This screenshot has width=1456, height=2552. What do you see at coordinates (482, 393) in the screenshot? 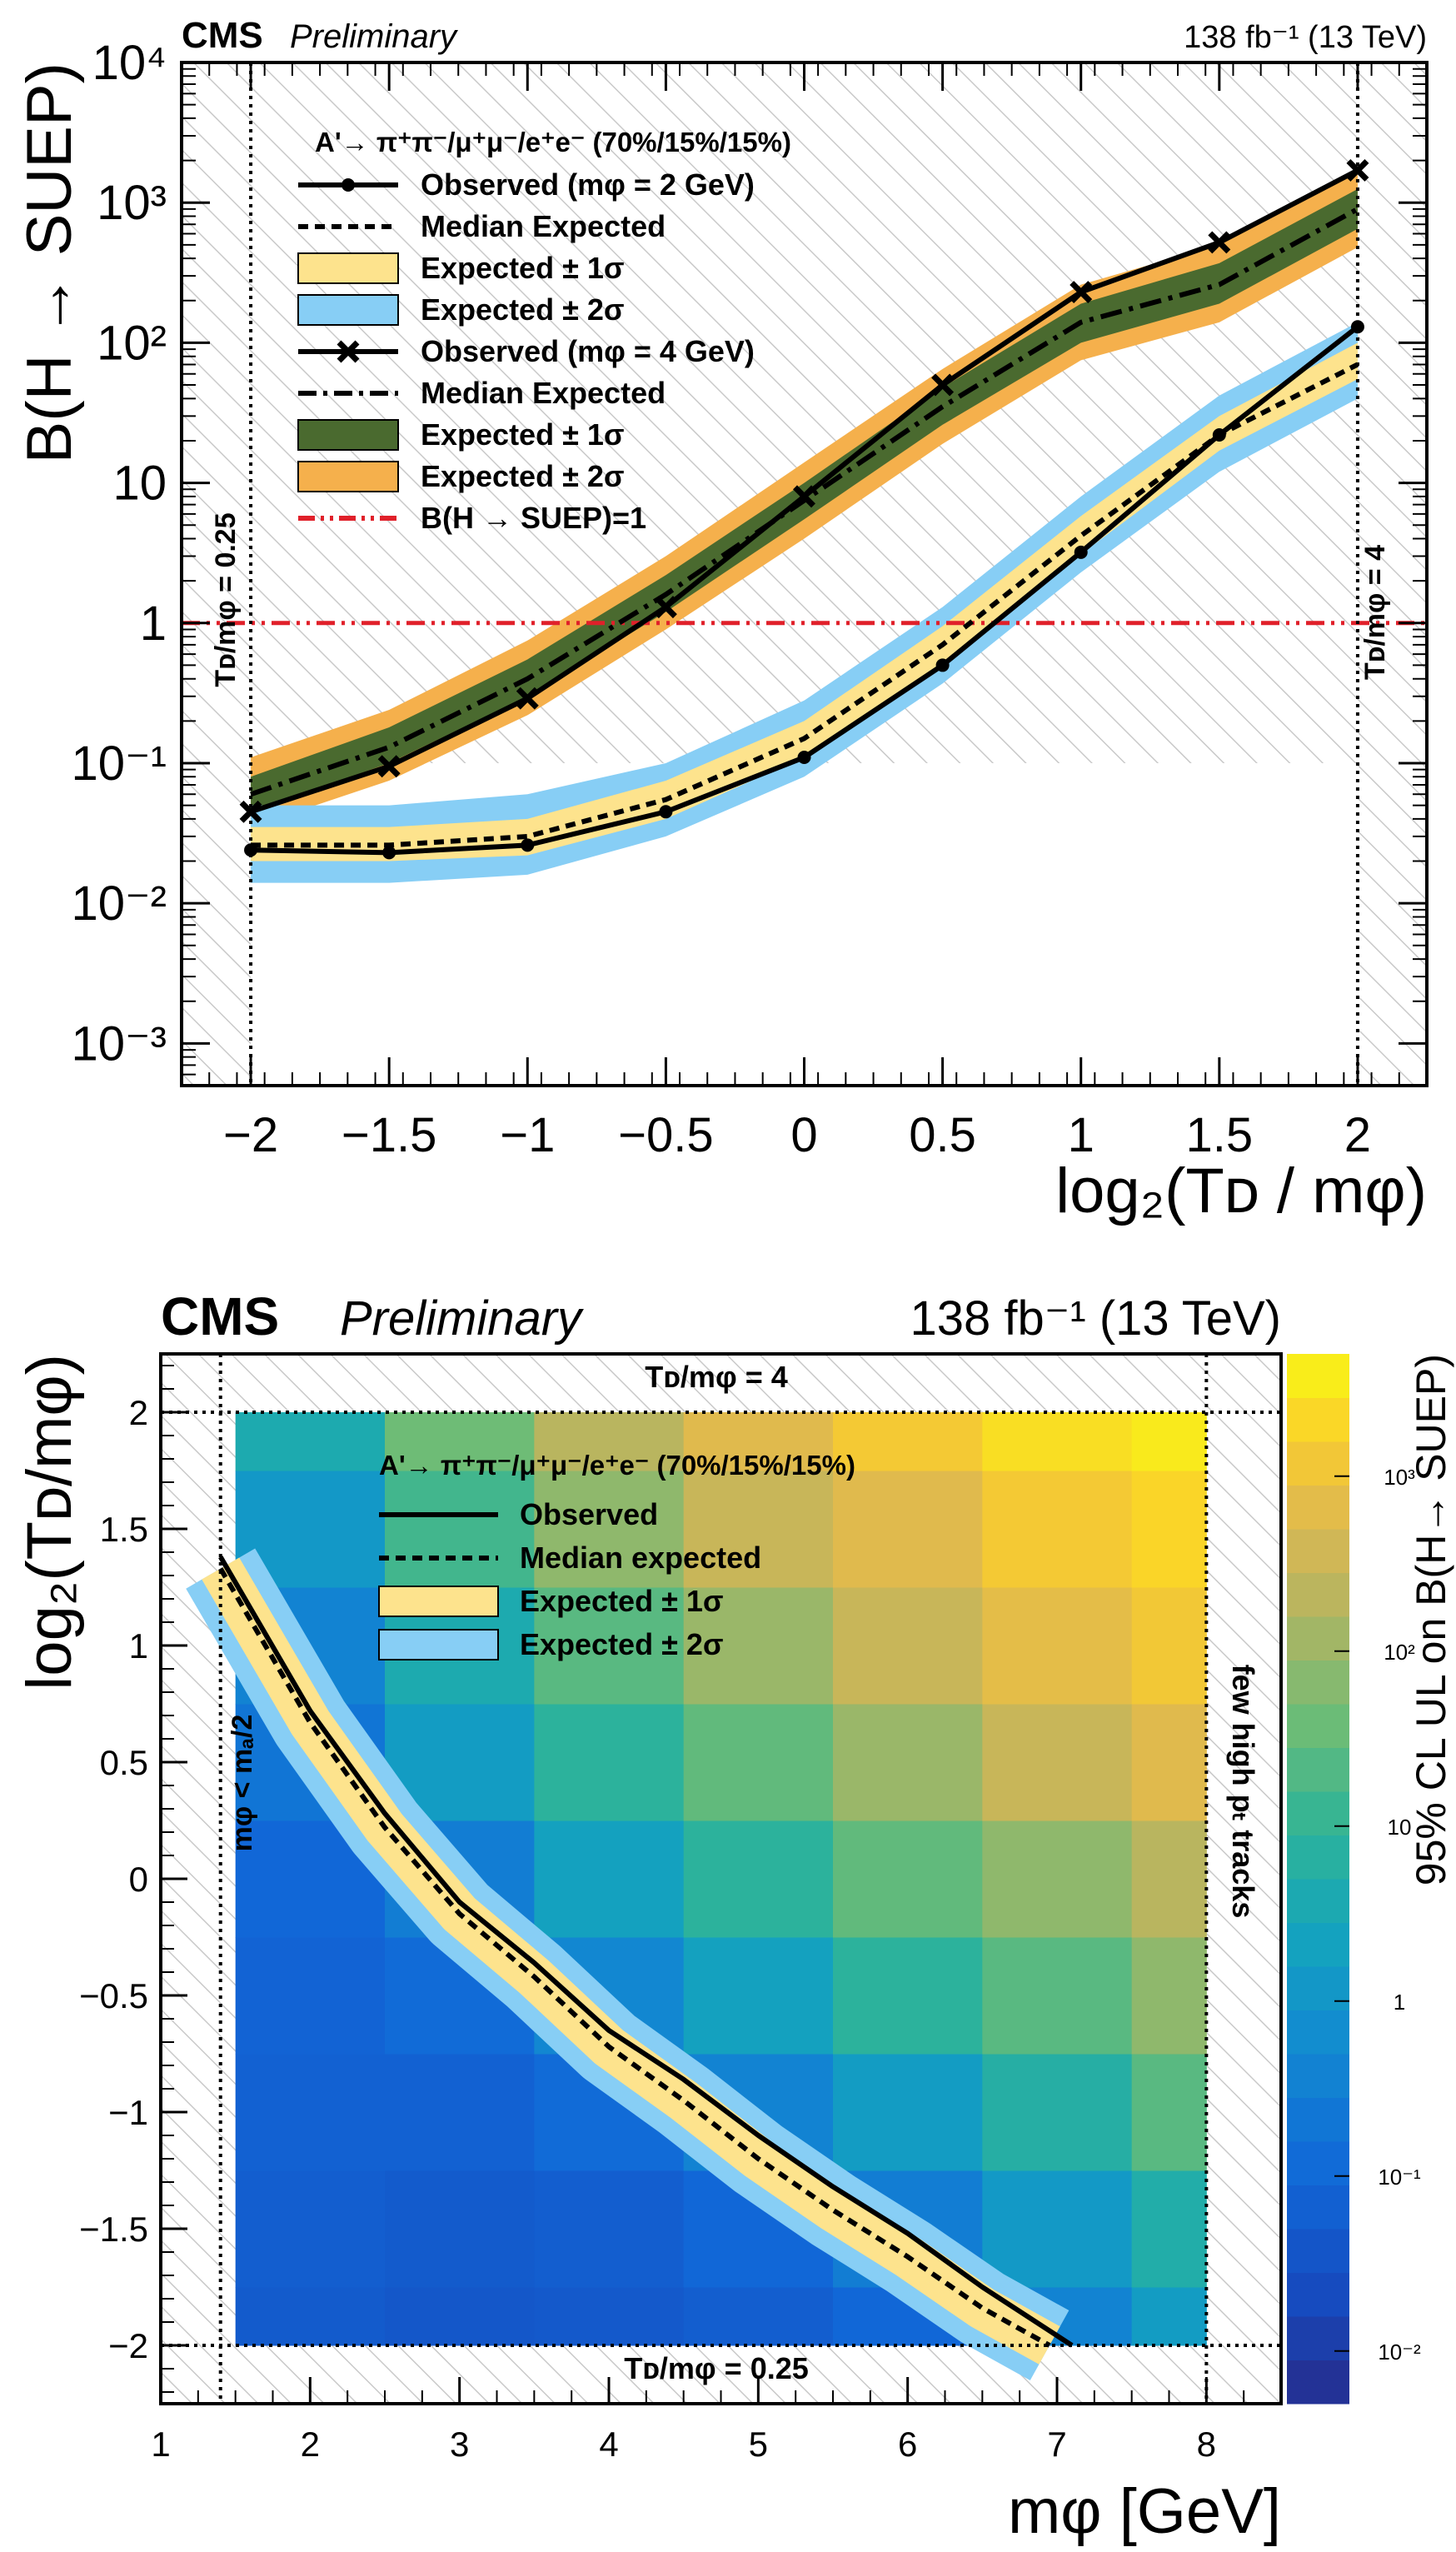
I see `legend-item: Median Expected` at bounding box center [482, 393].